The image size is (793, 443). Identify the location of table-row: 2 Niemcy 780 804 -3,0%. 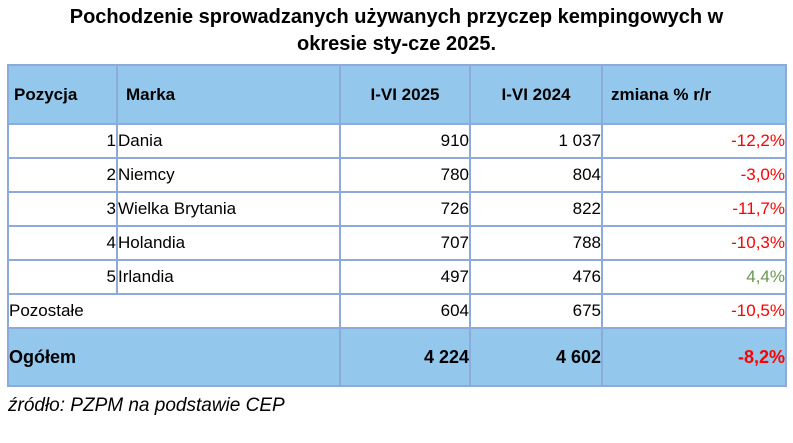
(397, 175).